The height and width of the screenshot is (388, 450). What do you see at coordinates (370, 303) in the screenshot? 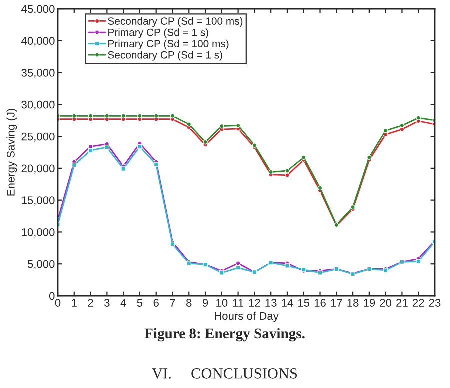
I see `x-tick-label: 19` at bounding box center [370, 303].